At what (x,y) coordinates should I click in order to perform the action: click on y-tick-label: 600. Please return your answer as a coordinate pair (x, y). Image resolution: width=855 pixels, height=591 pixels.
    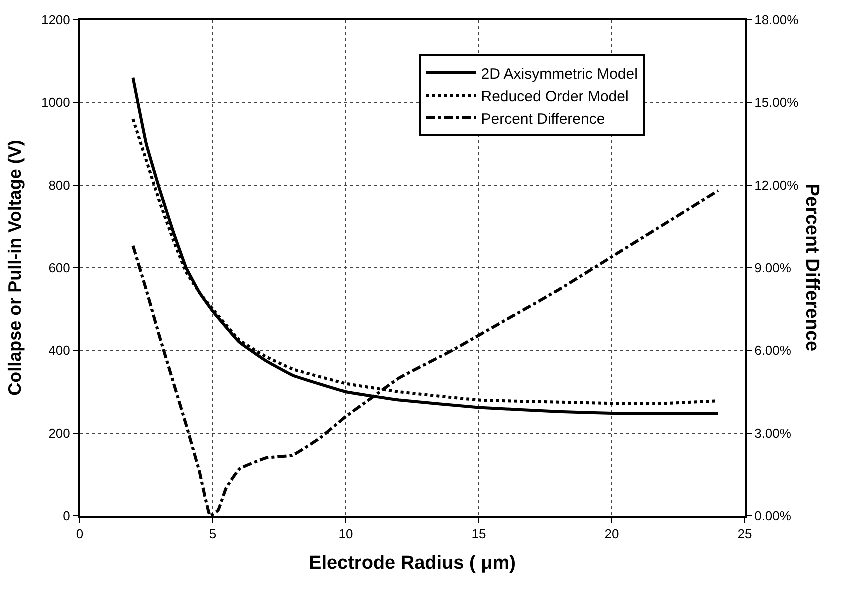
    Looking at the image, I should click on (59, 268).